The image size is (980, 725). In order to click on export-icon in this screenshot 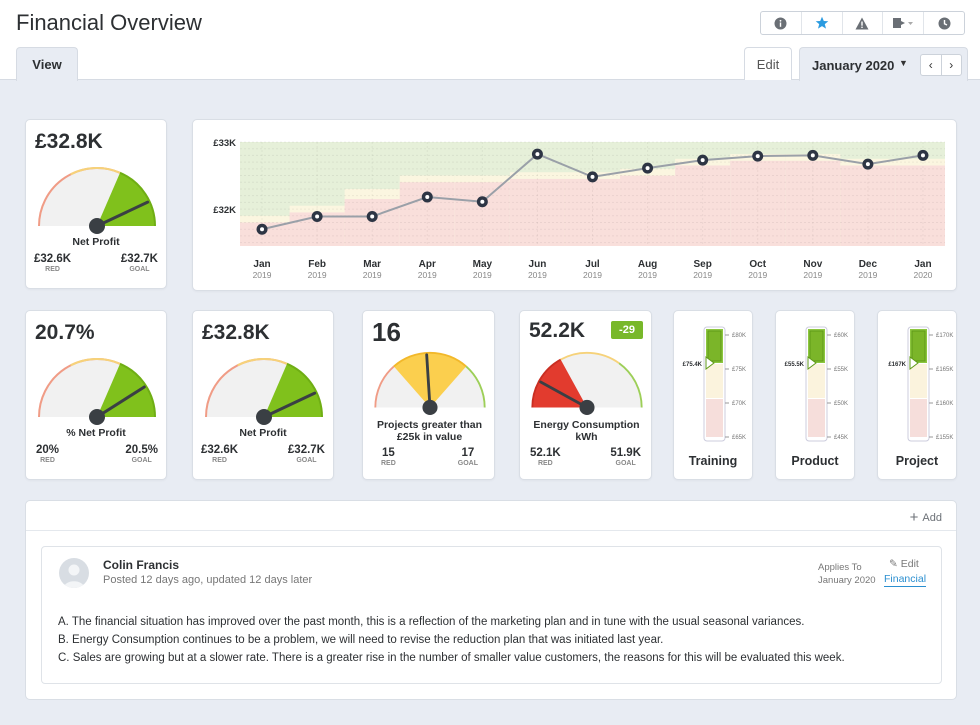, I will do `click(904, 23)`.